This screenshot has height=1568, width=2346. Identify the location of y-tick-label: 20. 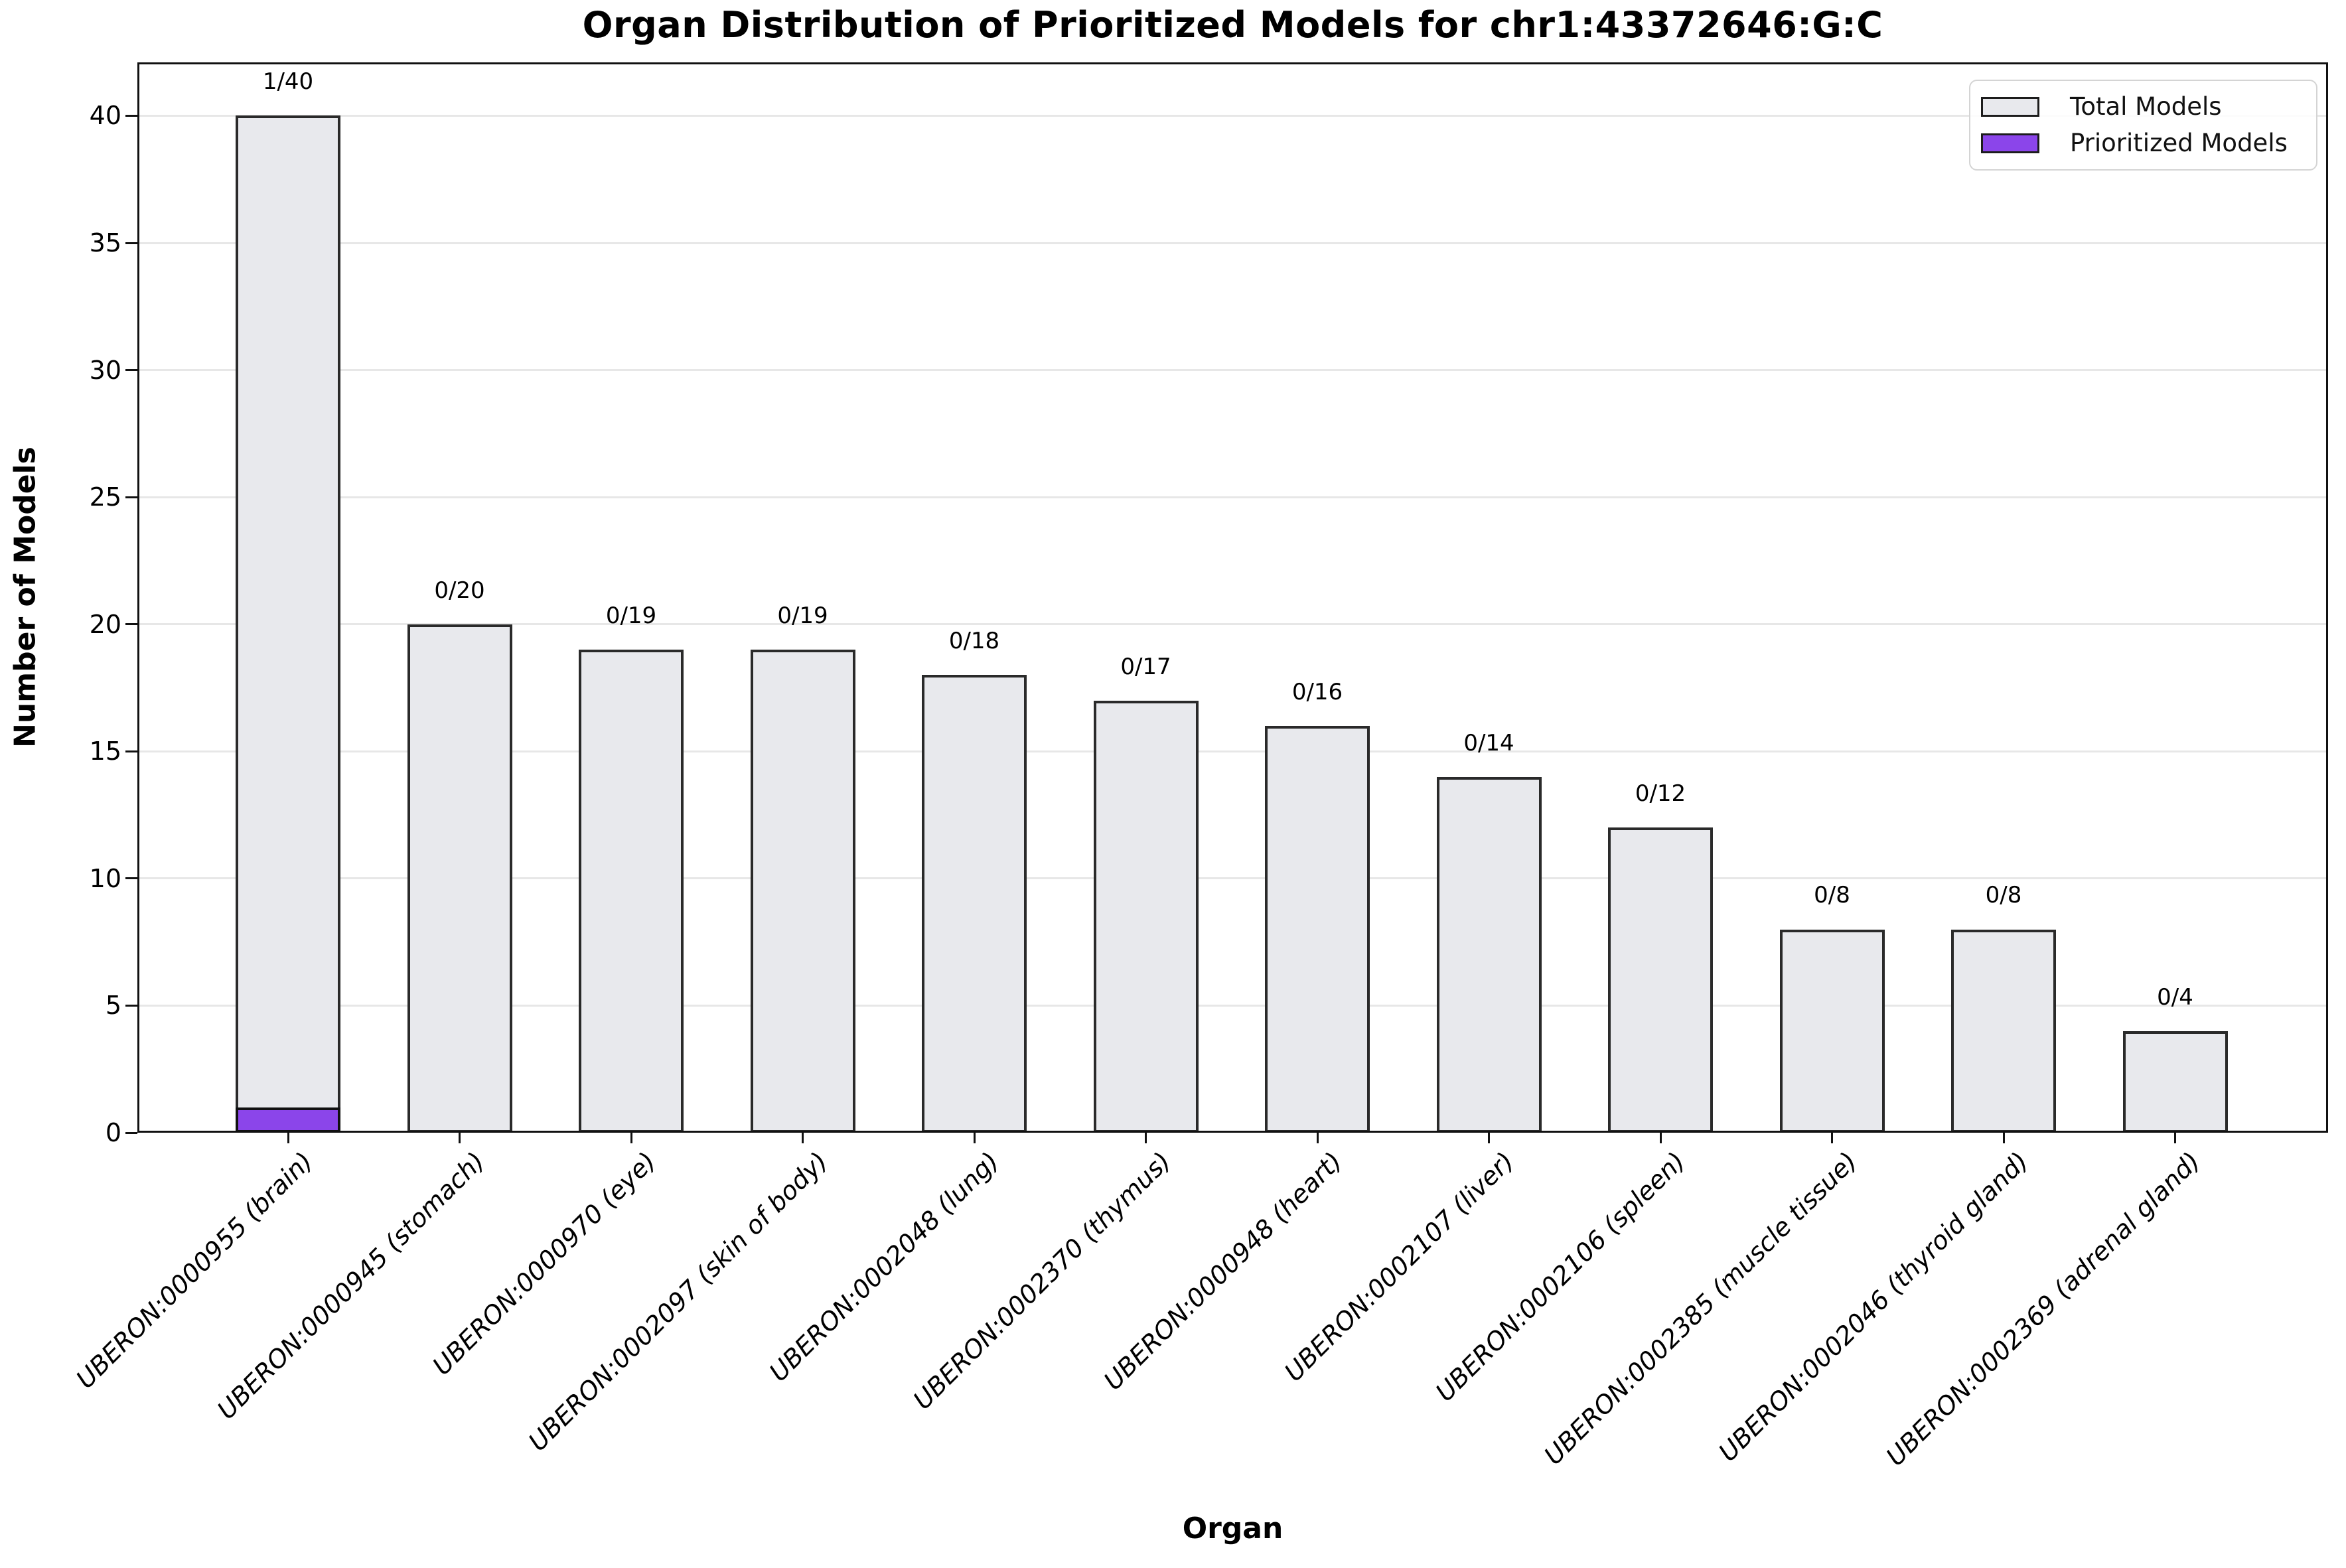
(105, 624).